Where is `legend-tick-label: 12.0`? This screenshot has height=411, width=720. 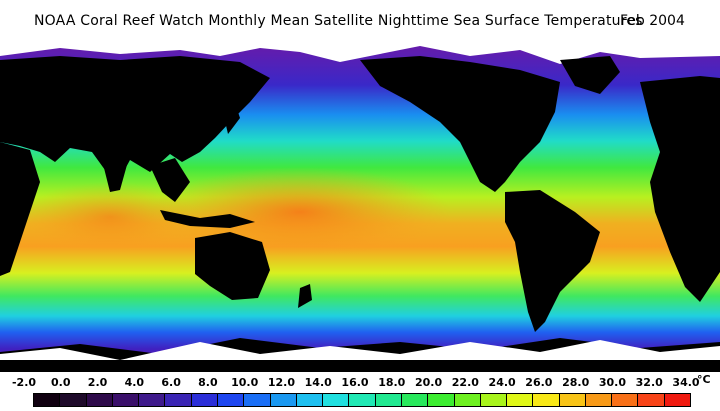
legend-tick-label: 12.0 is located at coordinates (281, 382).